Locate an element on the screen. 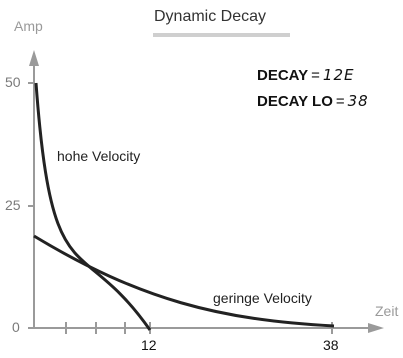  decay-key: DECAY is located at coordinates (283, 75).